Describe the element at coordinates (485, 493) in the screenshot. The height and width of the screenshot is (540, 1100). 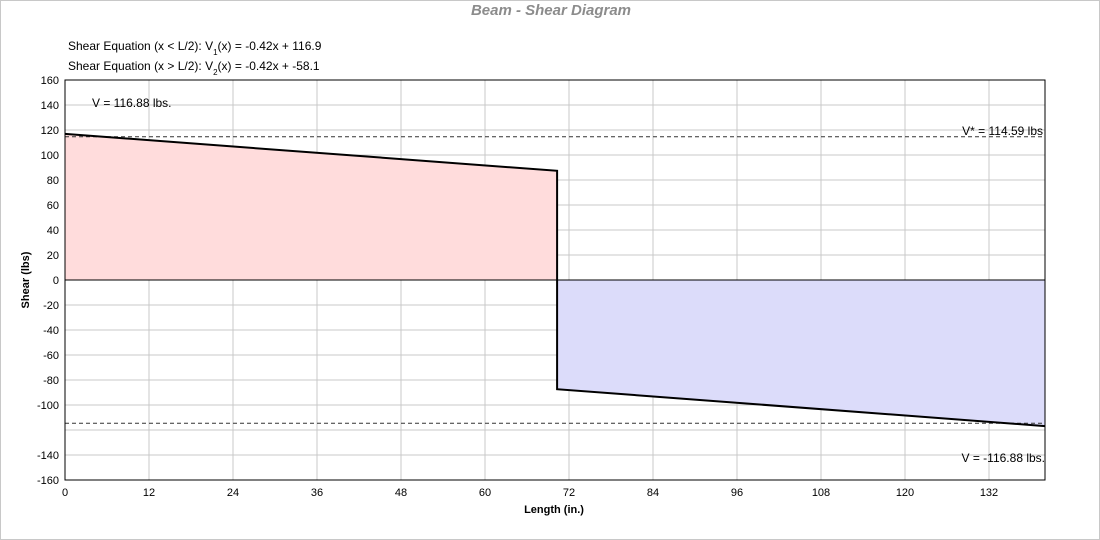
I see `x-tick-label: 60` at that location.